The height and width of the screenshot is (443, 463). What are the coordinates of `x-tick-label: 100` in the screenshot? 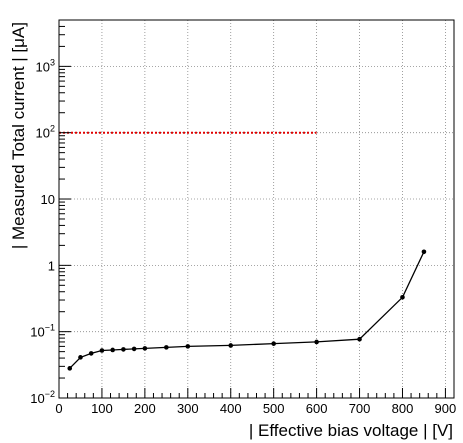 It's located at (102, 408).